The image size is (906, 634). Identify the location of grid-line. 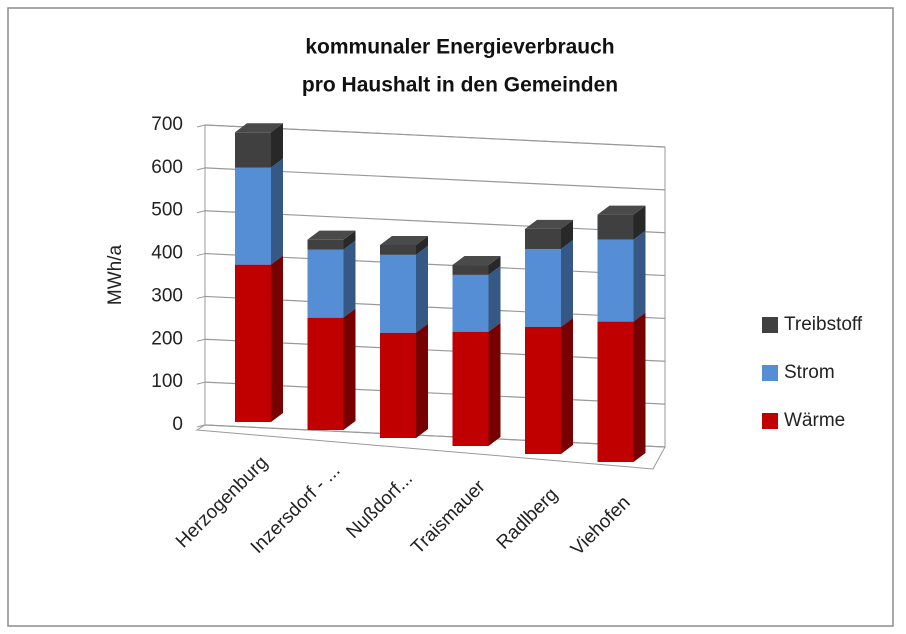
(435, 436).